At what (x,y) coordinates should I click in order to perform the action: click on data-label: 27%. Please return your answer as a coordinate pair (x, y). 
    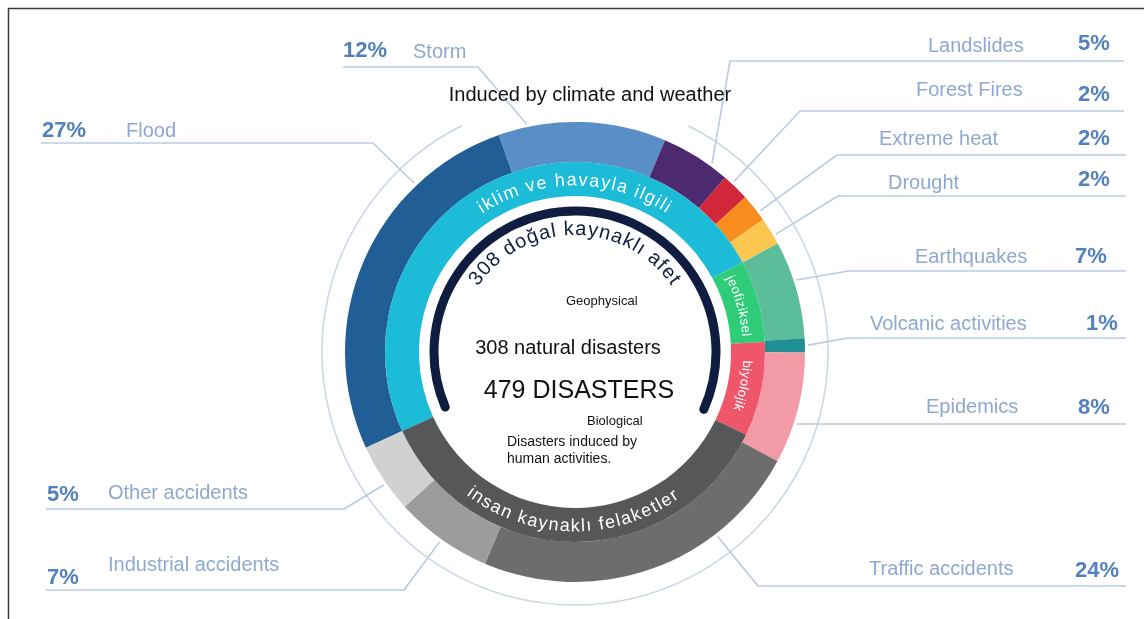
    Looking at the image, I should click on (64, 129).